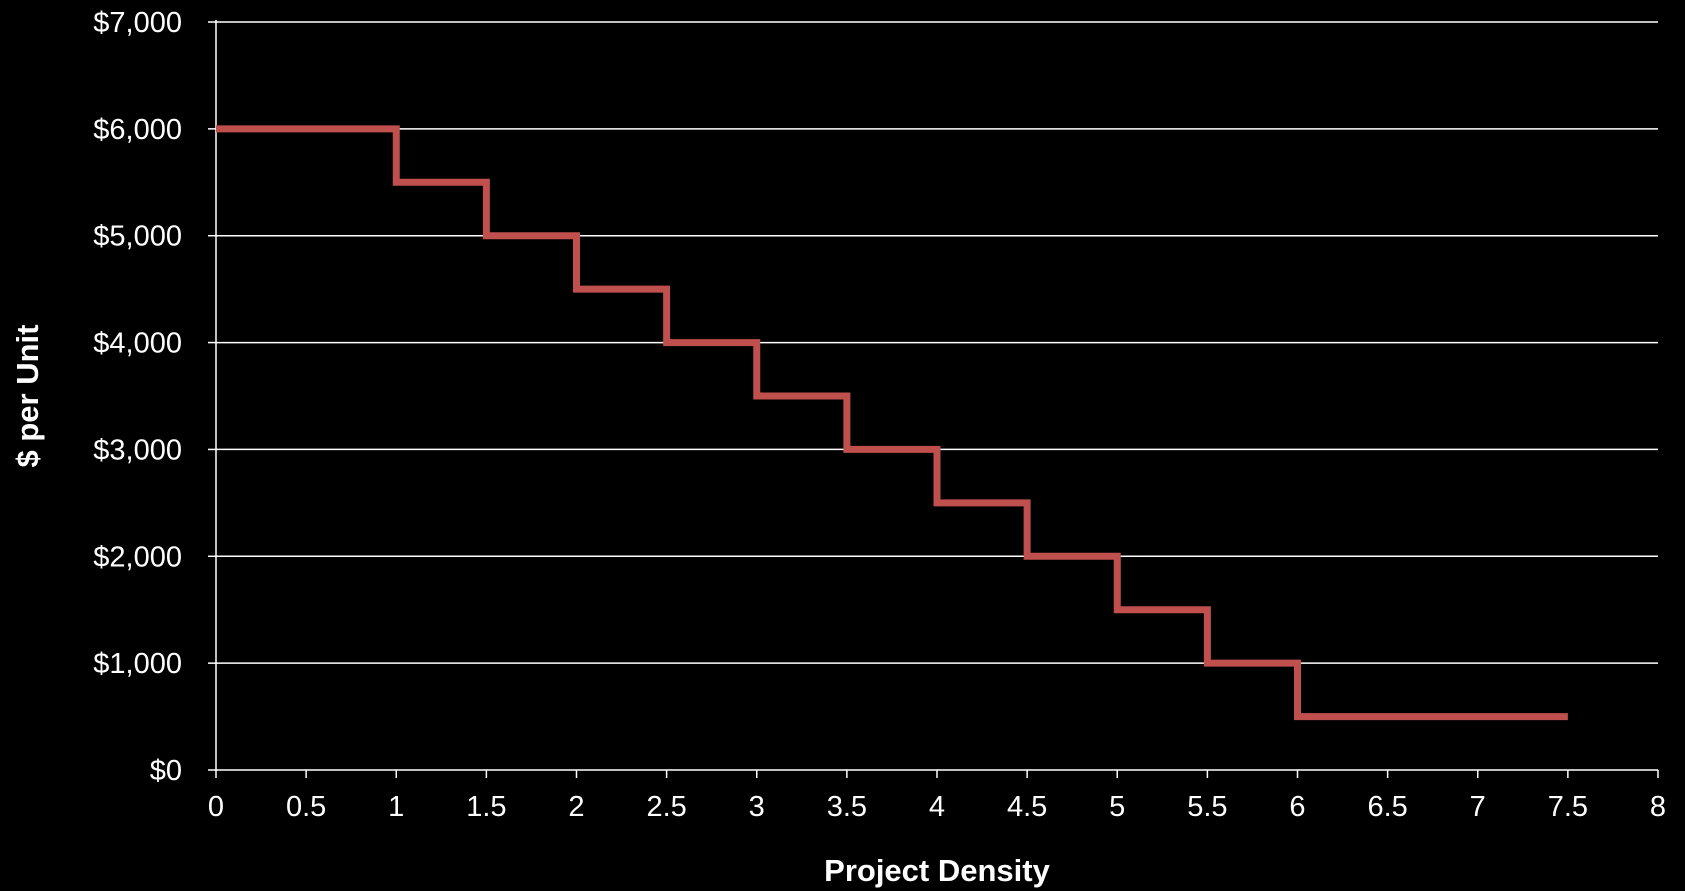 Image resolution: width=1685 pixels, height=891 pixels. Describe the element at coordinates (757, 807) in the screenshot. I see `x-tick-label: 3` at that location.